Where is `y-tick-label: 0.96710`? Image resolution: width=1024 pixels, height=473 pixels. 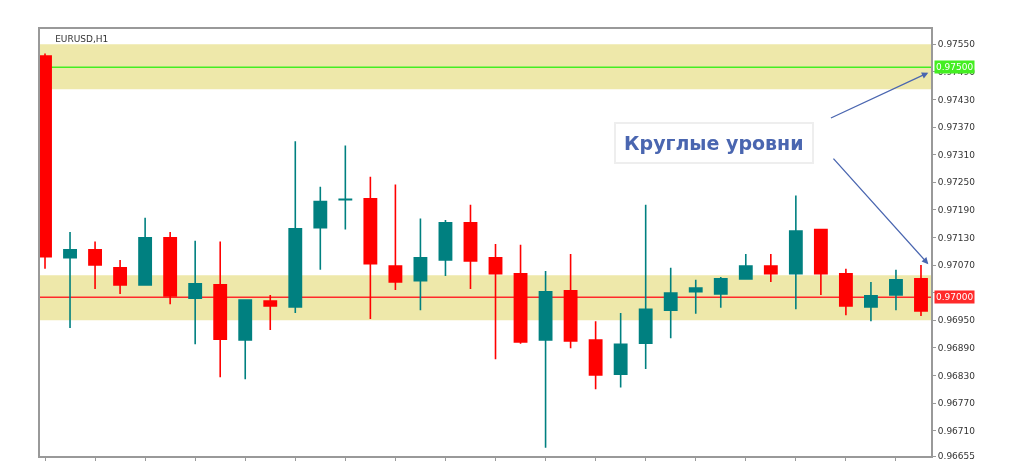 y-tick-label: 0.96710 is located at coordinates (956, 430).